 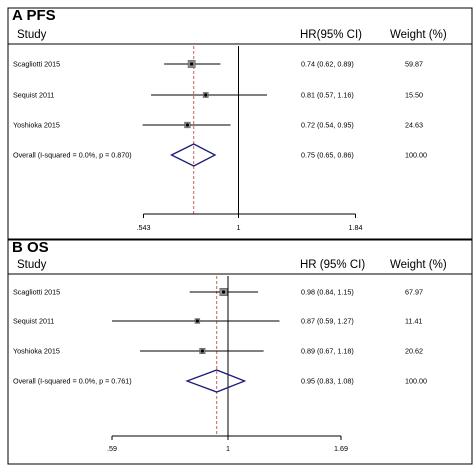 What do you see at coordinates (414, 125) in the screenshot?
I see `weight-value: 24.63` at bounding box center [414, 125].